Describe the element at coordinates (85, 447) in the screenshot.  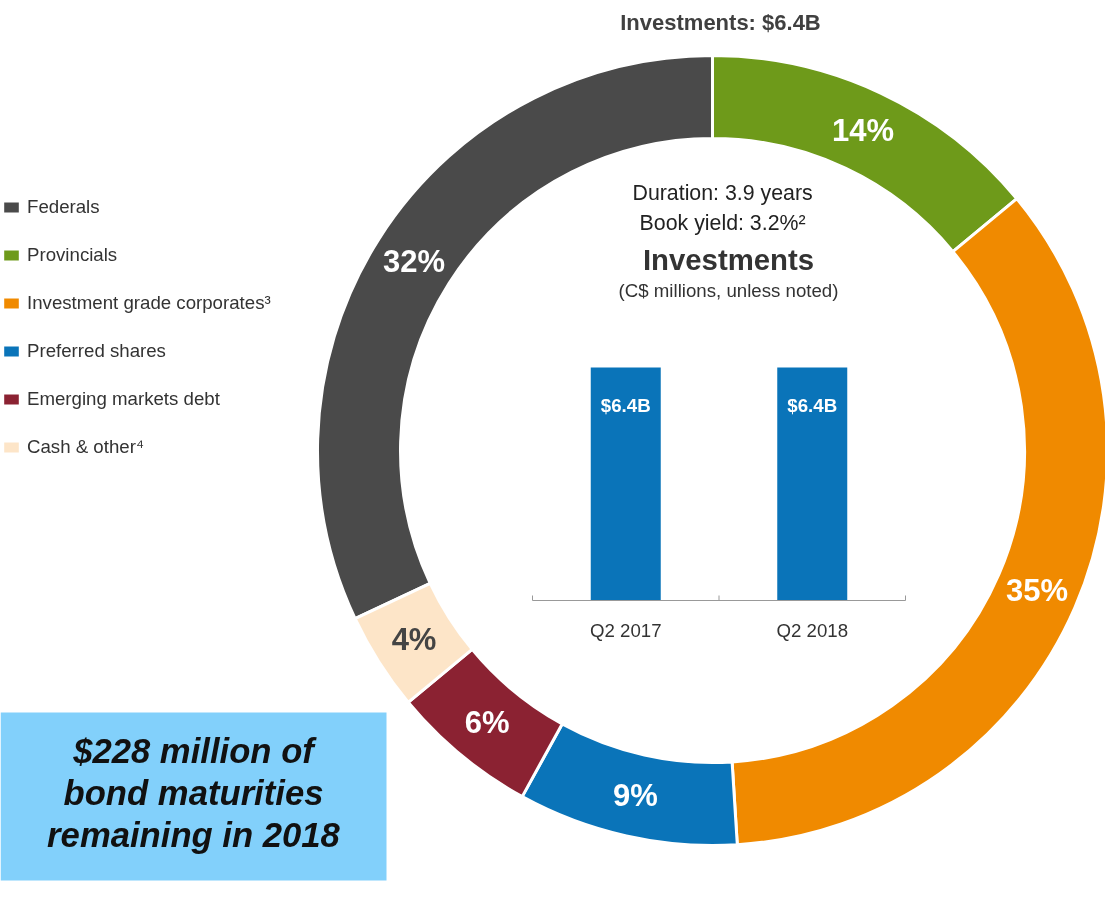
I see `legend-label: Cash & other⁴` at that location.